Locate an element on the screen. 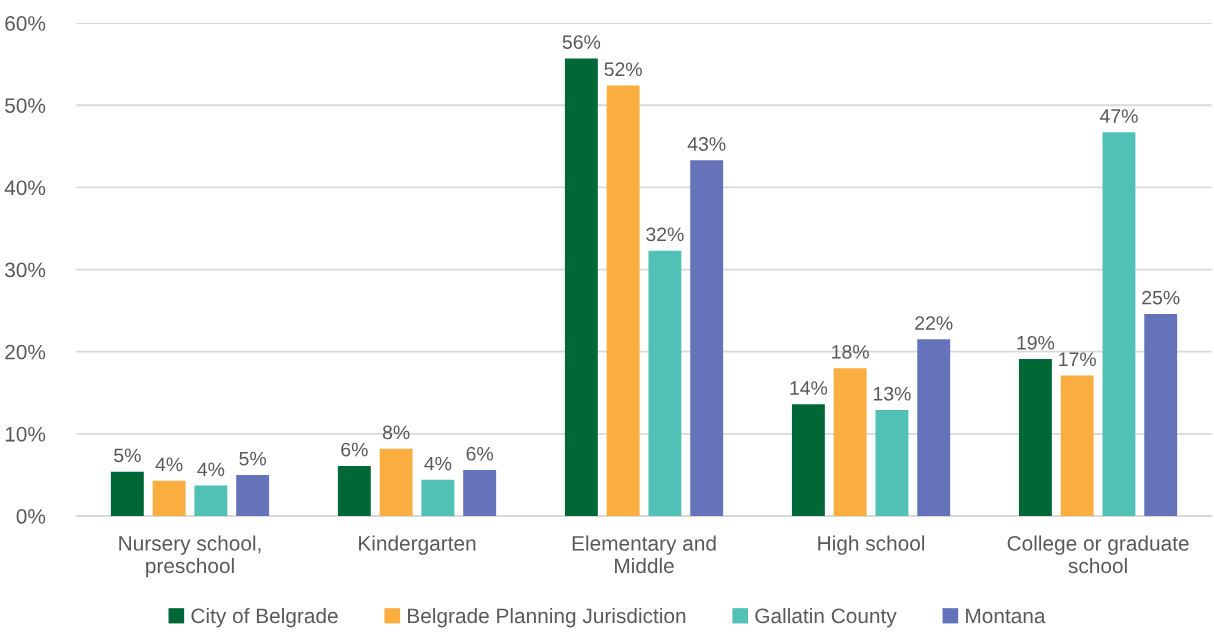 This screenshot has width=1214, height=641. x-tick-label: High school is located at coordinates (871, 545).